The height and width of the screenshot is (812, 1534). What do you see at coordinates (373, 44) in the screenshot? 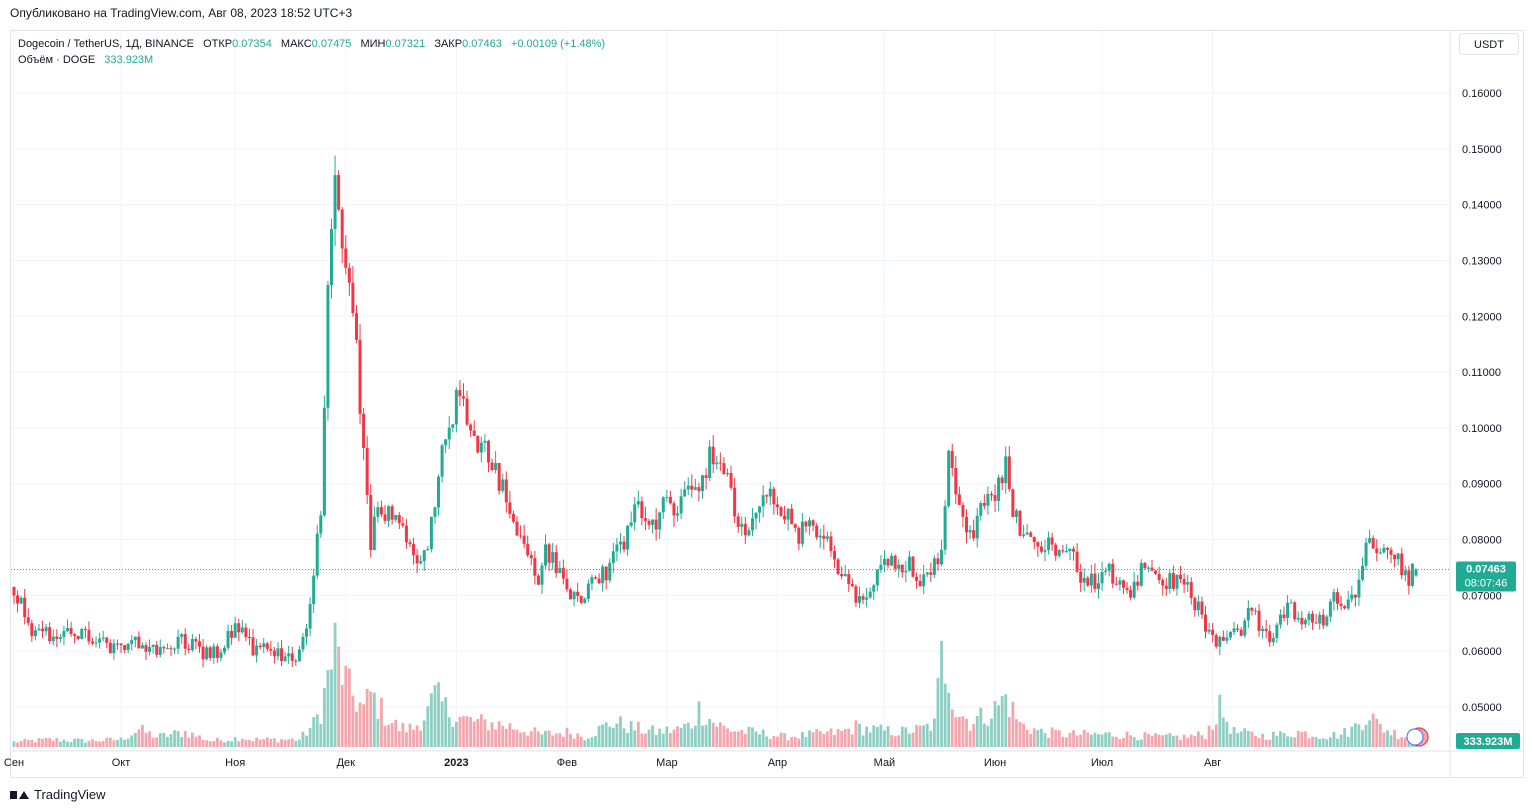
I see `low-label: МИН` at bounding box center [373, 44].